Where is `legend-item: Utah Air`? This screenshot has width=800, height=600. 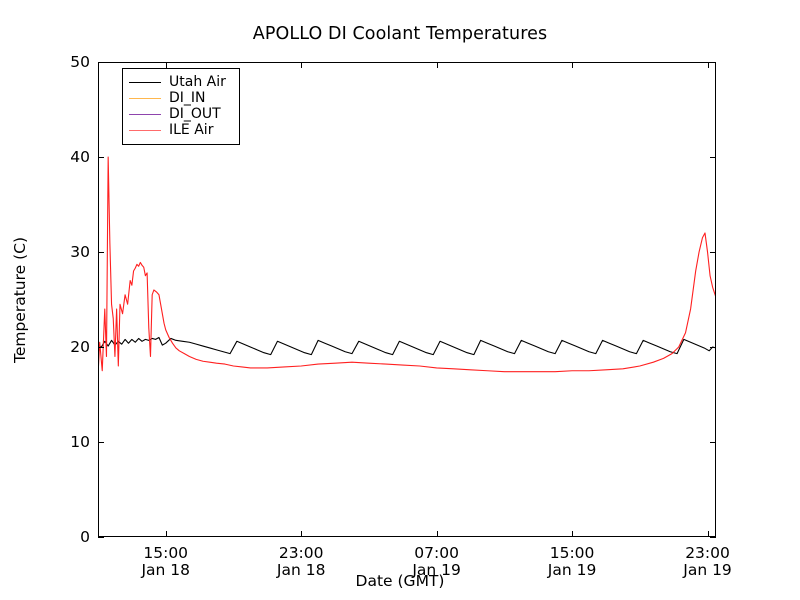
legend-item: Utah Air is located at coordinates (181, 82).